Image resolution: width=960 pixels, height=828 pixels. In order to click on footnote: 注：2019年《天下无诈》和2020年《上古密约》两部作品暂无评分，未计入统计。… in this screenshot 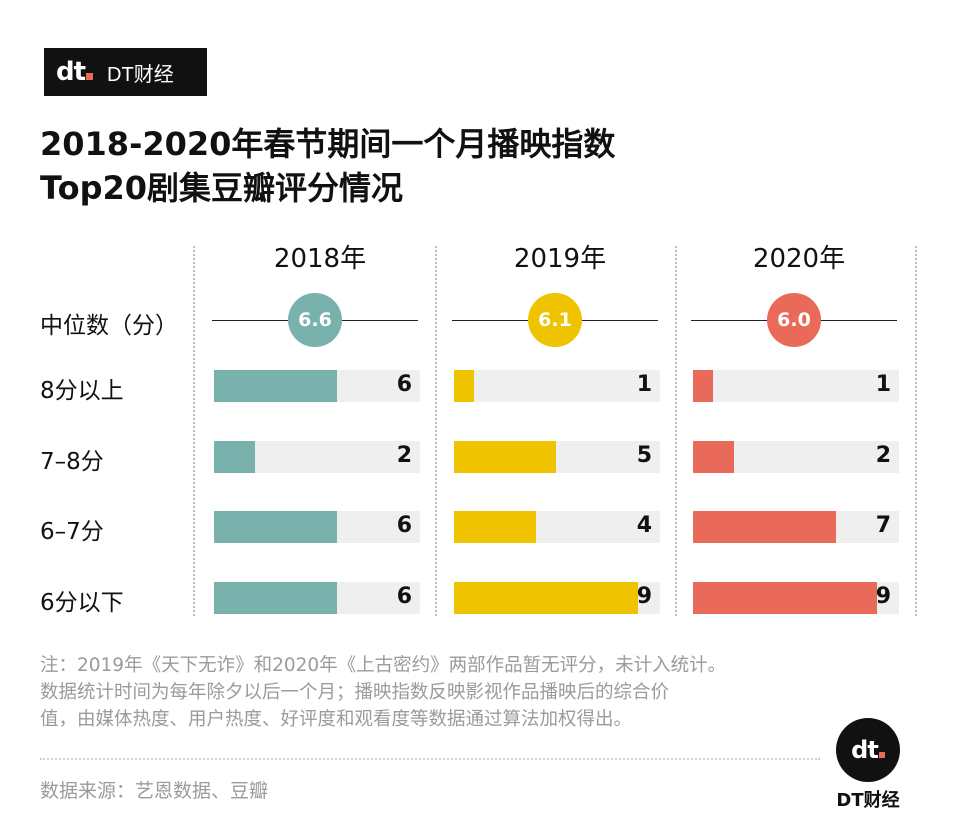, I will do `click(430, 692)`.